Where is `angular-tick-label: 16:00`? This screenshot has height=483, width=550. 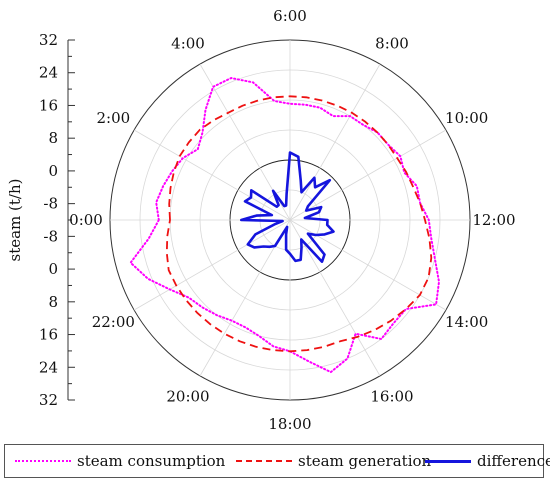
angular-tick-label: 16:00 is located at coordinates (391, 397).